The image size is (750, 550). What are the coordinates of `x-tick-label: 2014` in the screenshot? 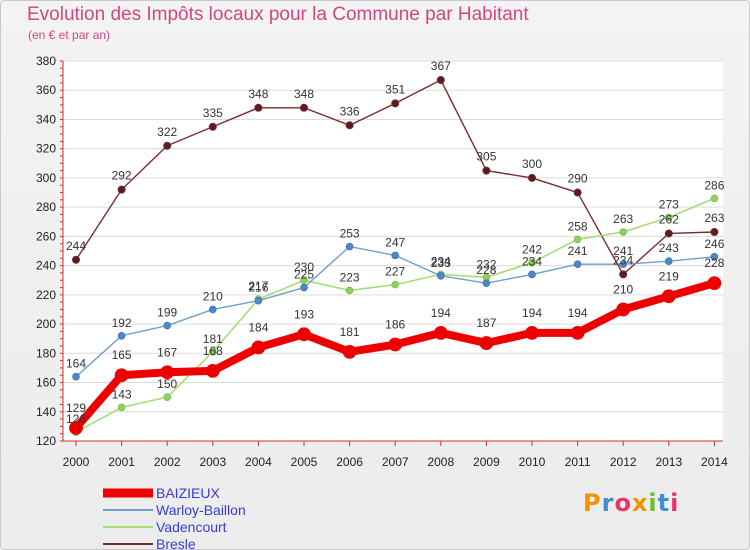 It's located at (714, 462).